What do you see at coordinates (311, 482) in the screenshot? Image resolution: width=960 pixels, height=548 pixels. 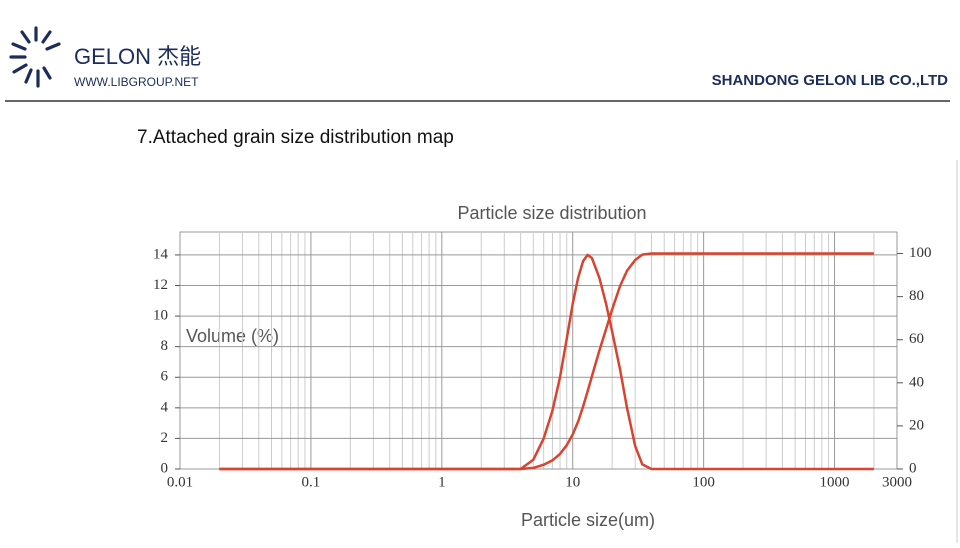 I see `x-tick-label: 0.1` at bounding box center [311, 482].